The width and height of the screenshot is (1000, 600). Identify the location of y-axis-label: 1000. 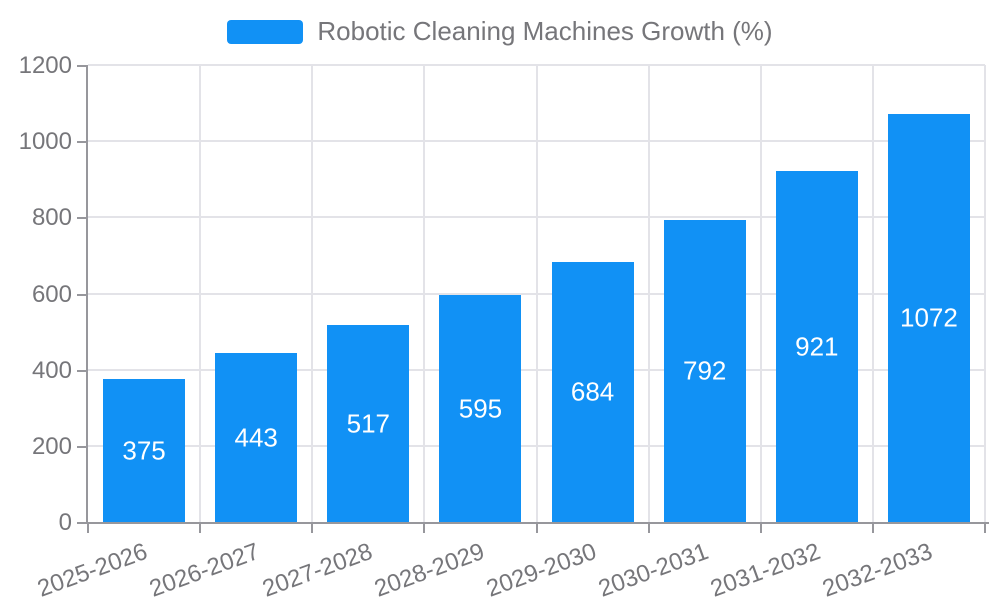
(45, 142).